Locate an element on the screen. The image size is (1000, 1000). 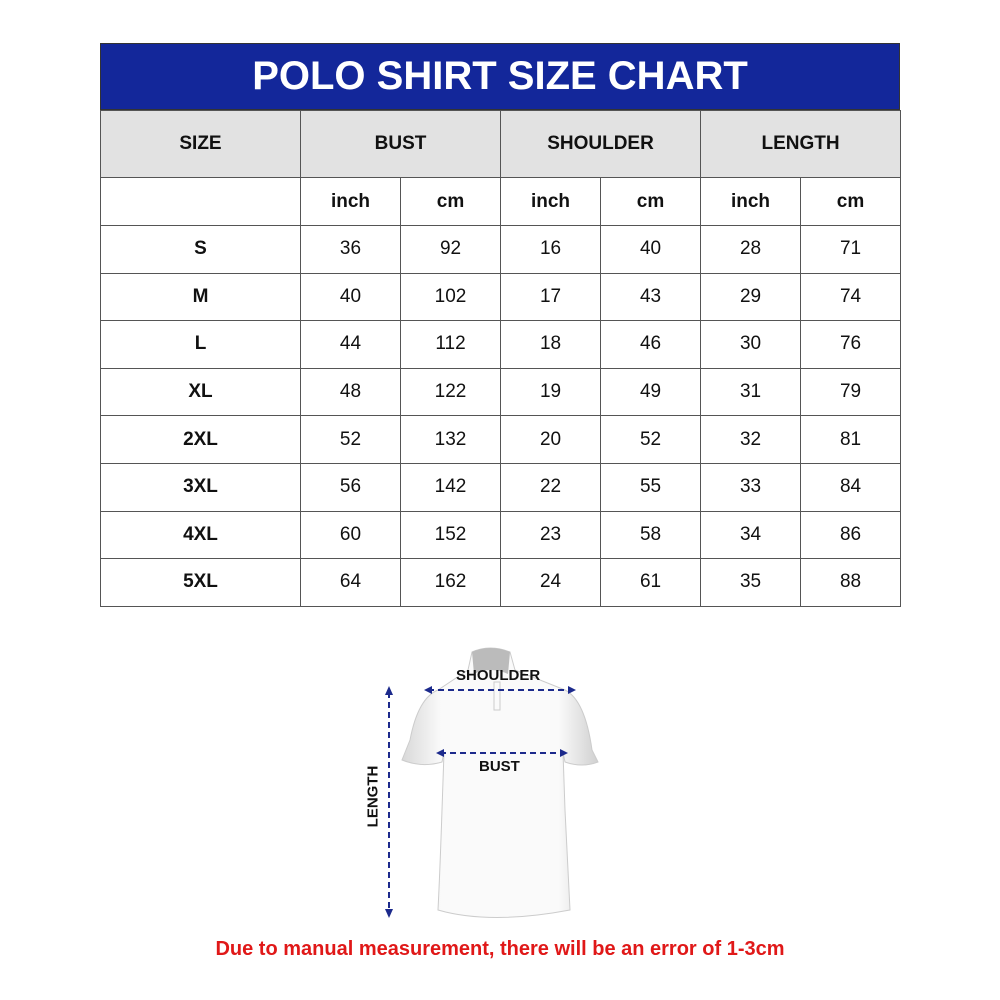
value-cell: 18 is located at coordinates (551, 344).